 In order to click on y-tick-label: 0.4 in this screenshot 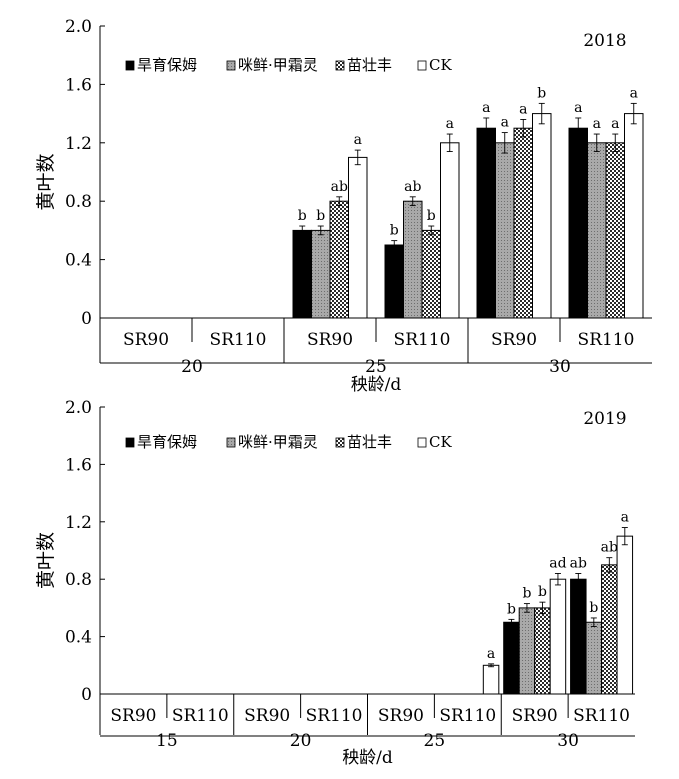, I will do `click(78, 261)`.